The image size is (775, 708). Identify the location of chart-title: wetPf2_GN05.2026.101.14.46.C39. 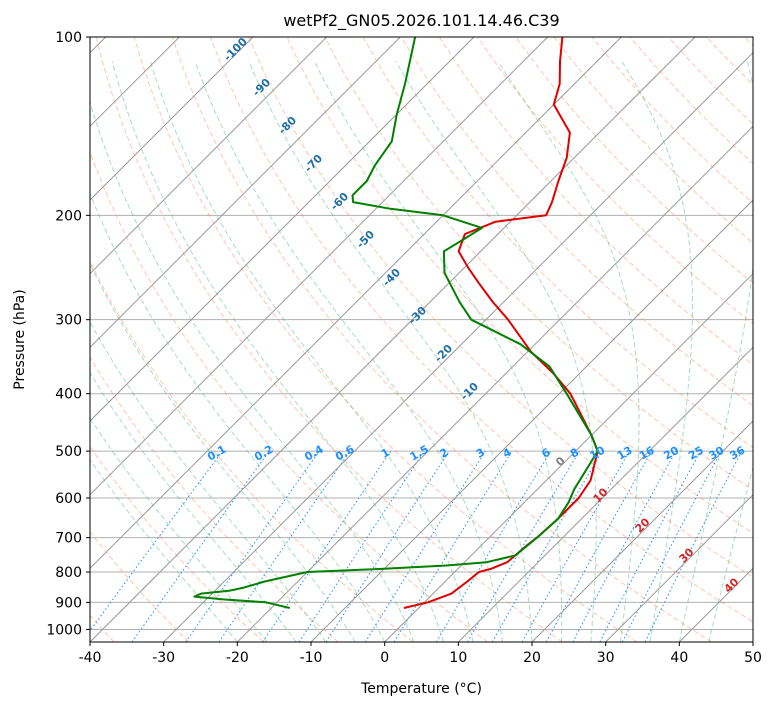
(421, 21).